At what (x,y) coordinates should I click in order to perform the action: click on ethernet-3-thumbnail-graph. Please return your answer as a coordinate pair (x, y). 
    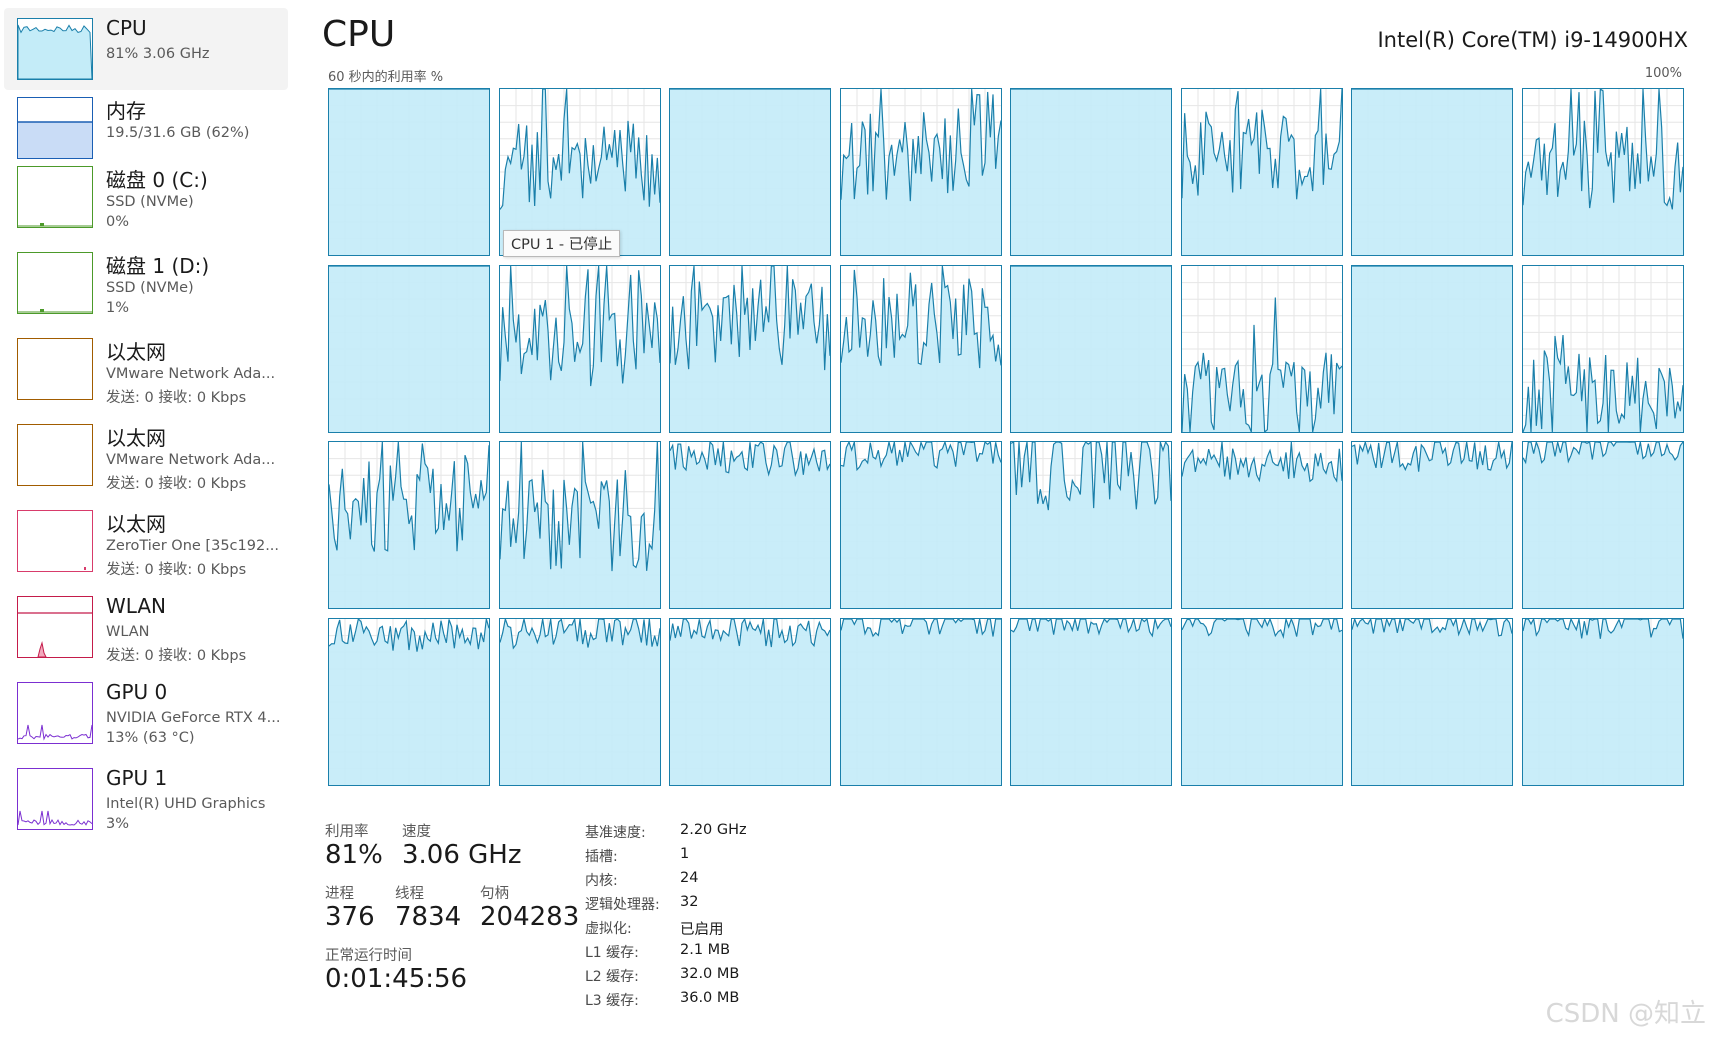
    Looking at the image, I should click on (85, 568).